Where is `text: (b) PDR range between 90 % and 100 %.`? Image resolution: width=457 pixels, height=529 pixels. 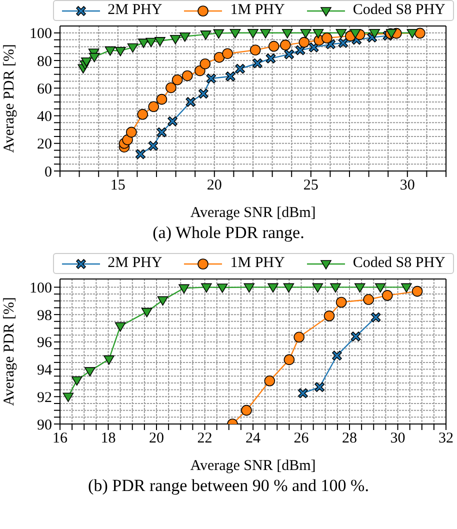 text: (b) PDR range between 90 % and 100 %. is located at coordinates (228, 486).